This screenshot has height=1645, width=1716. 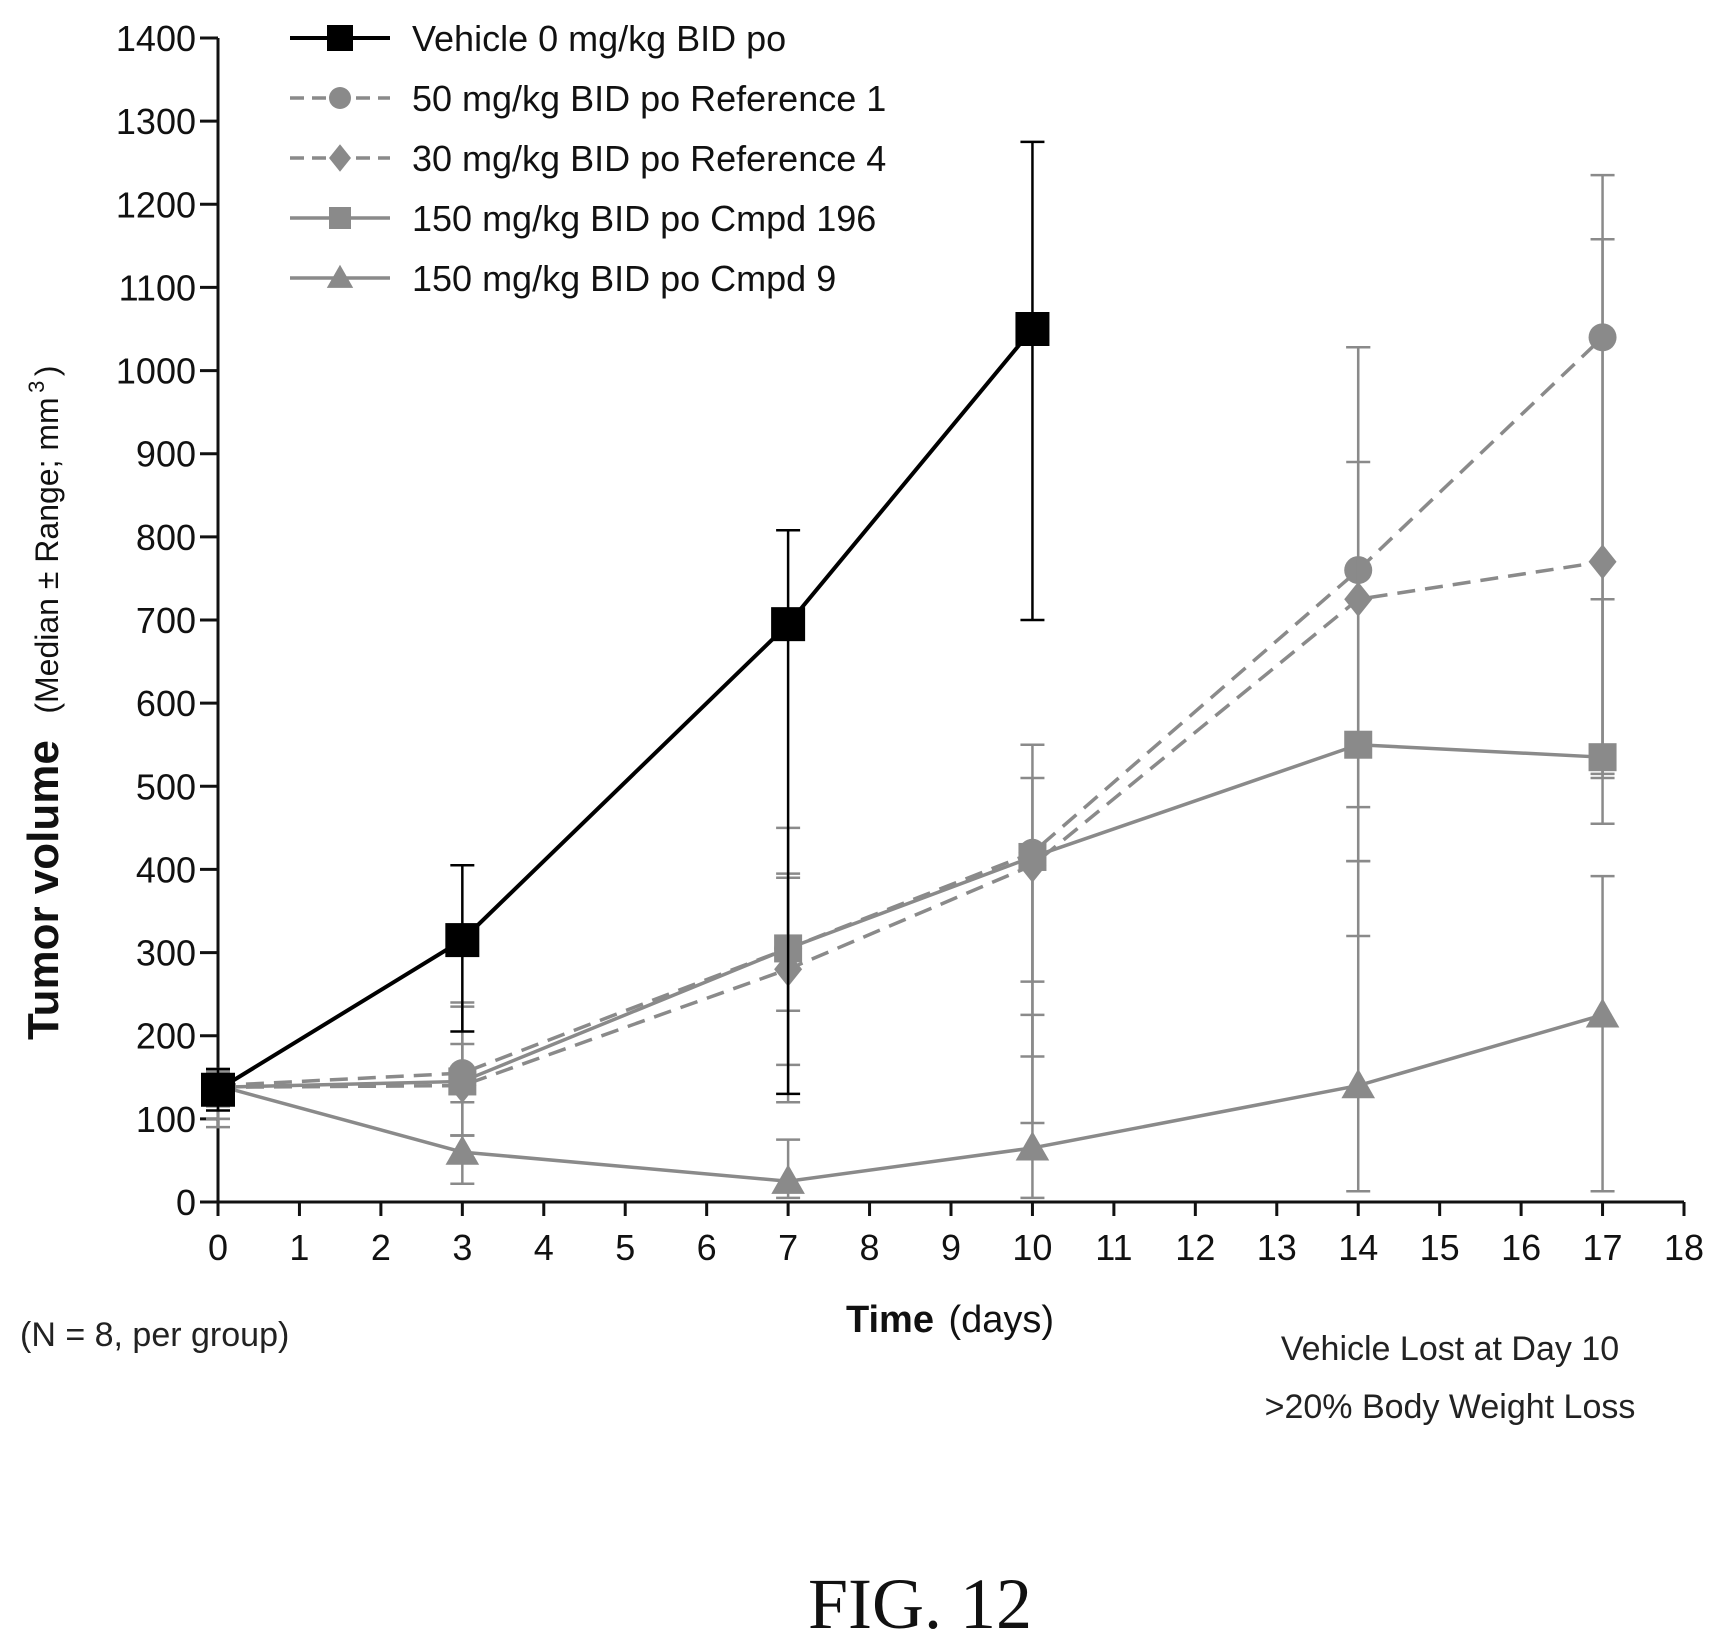 I want to click on legend-item-0: Vehicle 0 mg/kg BID po, so click(x=538, y=38).